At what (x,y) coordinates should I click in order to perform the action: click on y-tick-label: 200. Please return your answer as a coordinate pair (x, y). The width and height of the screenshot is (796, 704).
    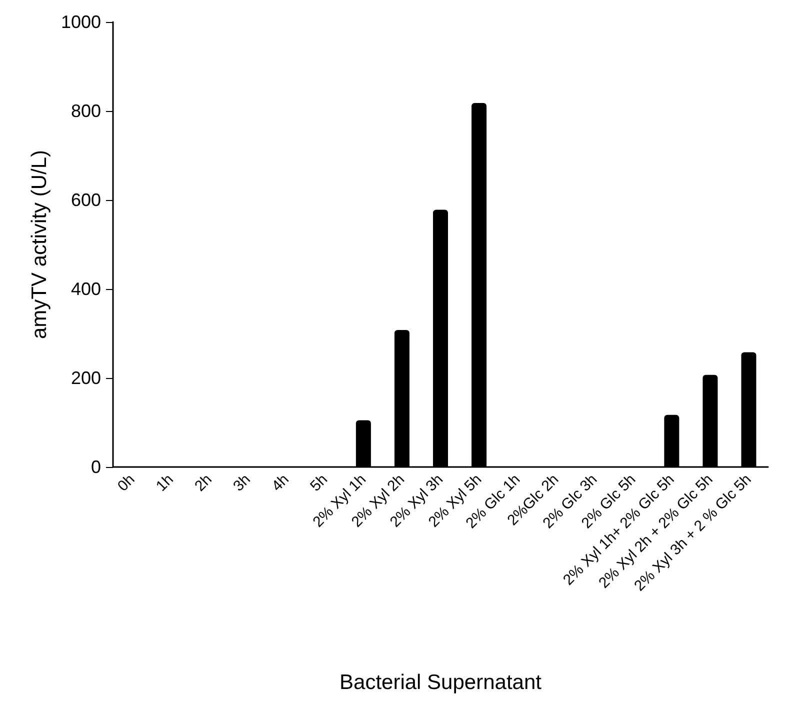
    Looking at the image, I should click on (85, 378).